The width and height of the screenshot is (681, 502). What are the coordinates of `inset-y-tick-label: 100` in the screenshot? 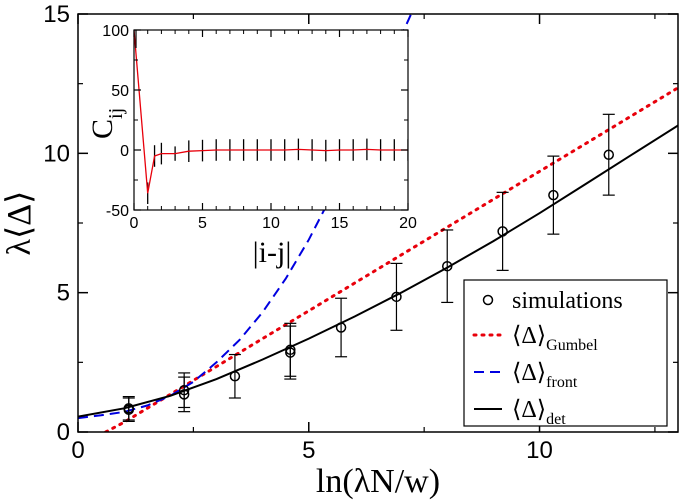 It's located at (115, 31).